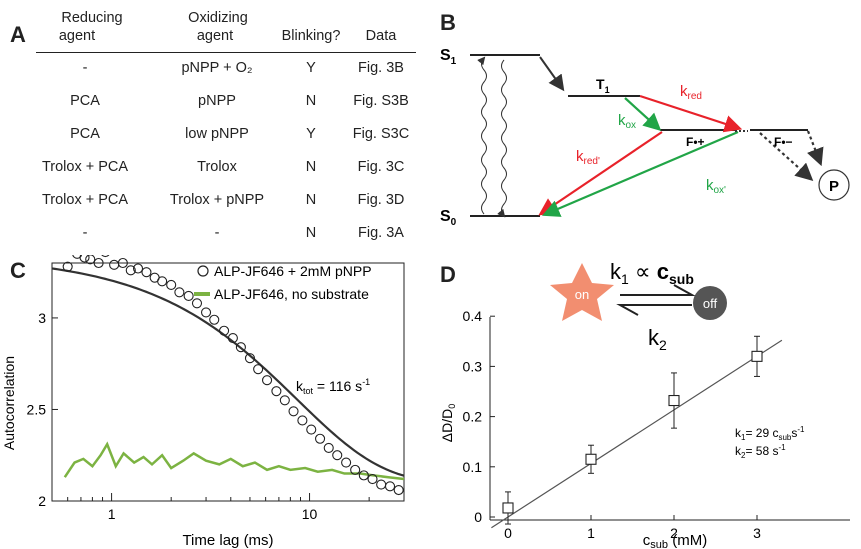  I want to click on table-cell: Fig. 3D, so click(381, 200).